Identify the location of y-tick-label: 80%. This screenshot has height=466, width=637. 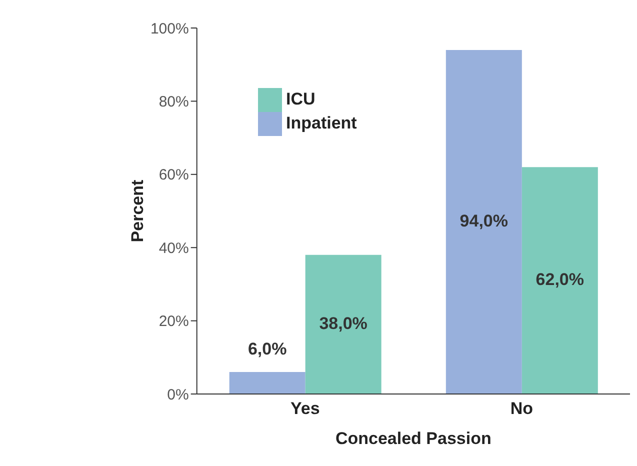
(173, 102).